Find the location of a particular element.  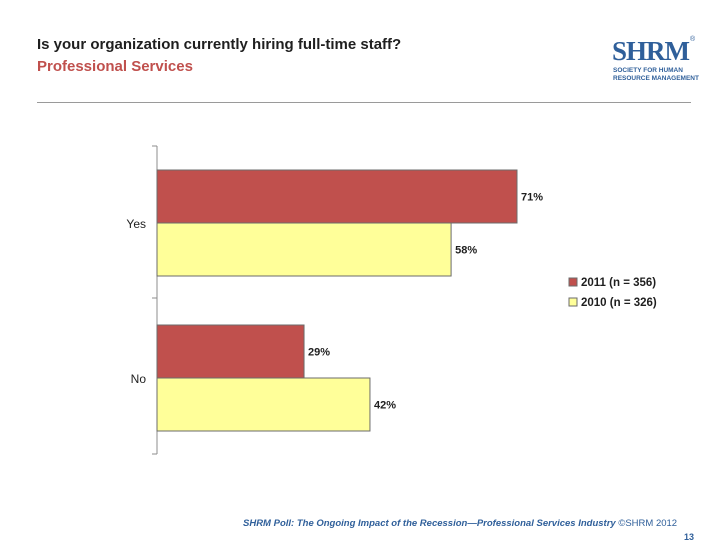

chart-subtitle: Professional Services is located at coordinates (115, 66).